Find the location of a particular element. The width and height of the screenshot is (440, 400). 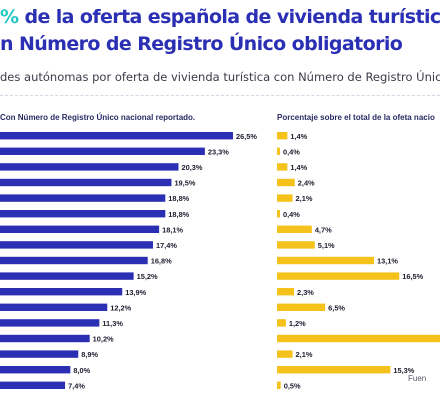

source-note: Fuen is located at coordinates (417, 378).